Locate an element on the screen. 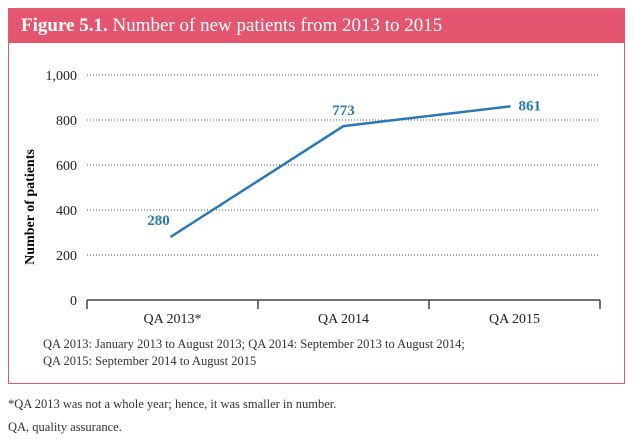 The image size is (633, 439). figure-title: Number of new patients from 2013 to 2015 is located at coordinates (277, 25).